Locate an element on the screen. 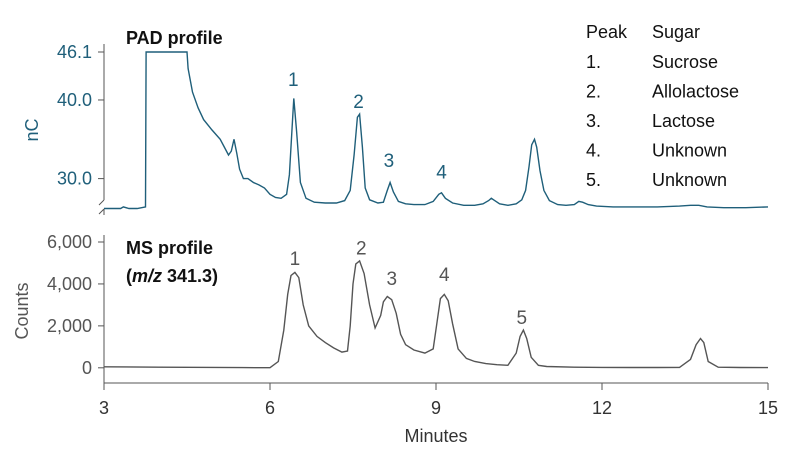 The height and width of the screenshot is (456, 800). legend-peak-number: 2. is located at coordinates (593, 92).